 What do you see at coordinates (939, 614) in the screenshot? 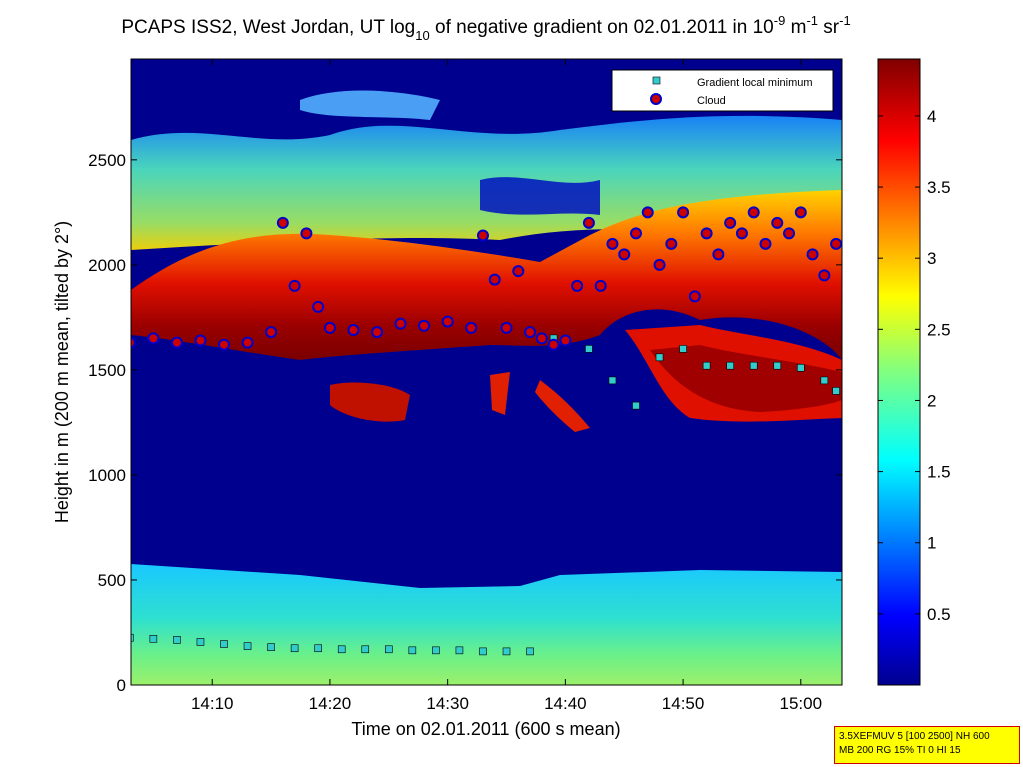
I see `colorbar-tick-label: 0.5` at bounding box center [939, 614].